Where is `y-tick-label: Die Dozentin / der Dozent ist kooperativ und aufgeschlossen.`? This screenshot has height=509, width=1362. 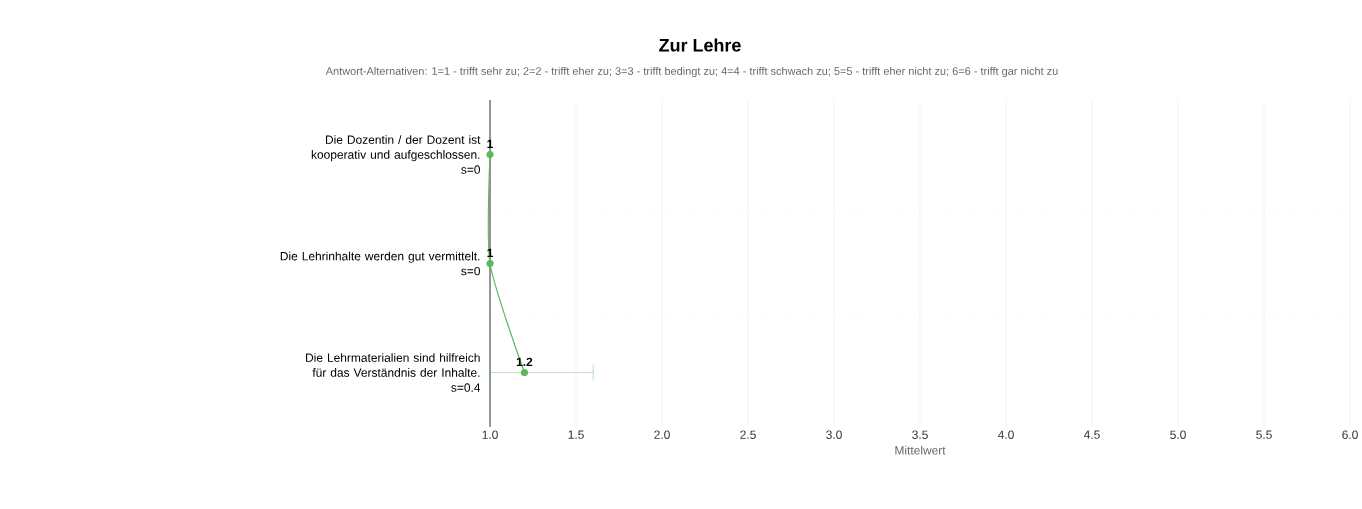
y-tick-label: Die Dozentin / der Dozent ist kooperativ und aufgeschlossen. is located at coordinates (396, 148).